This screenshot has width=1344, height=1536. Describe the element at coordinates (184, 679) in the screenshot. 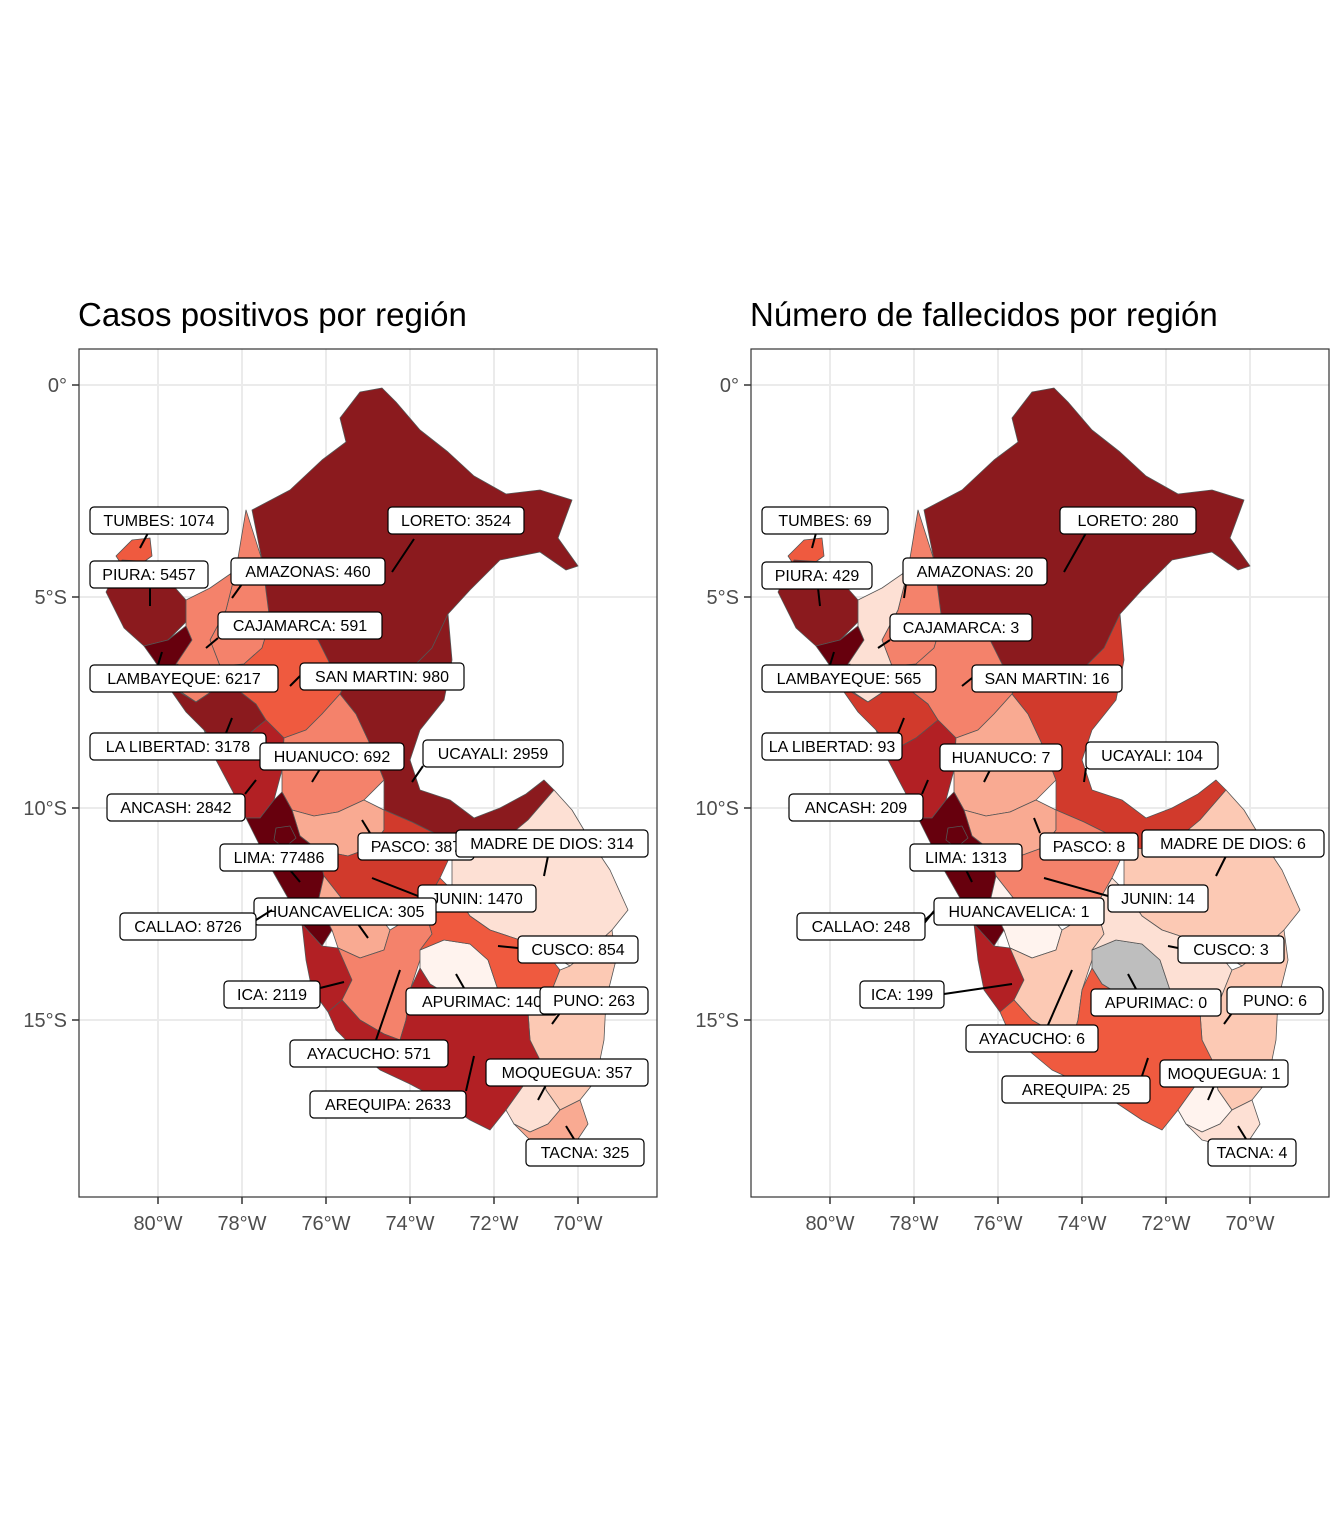

I see `region-label: LAMBAYEQUE: 6217` at that location.